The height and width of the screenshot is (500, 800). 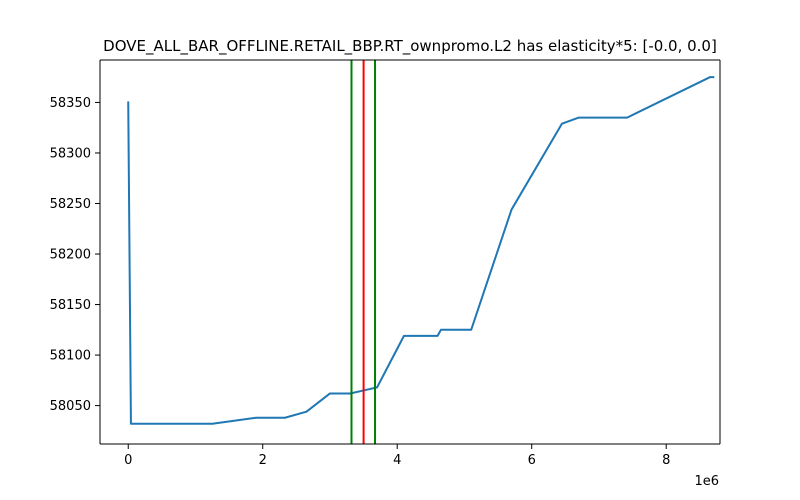 What do you see at coordinates (706, 481) in the screenshot?
I see `x-offset-label: 1e6` at bounding box center [706, 481].